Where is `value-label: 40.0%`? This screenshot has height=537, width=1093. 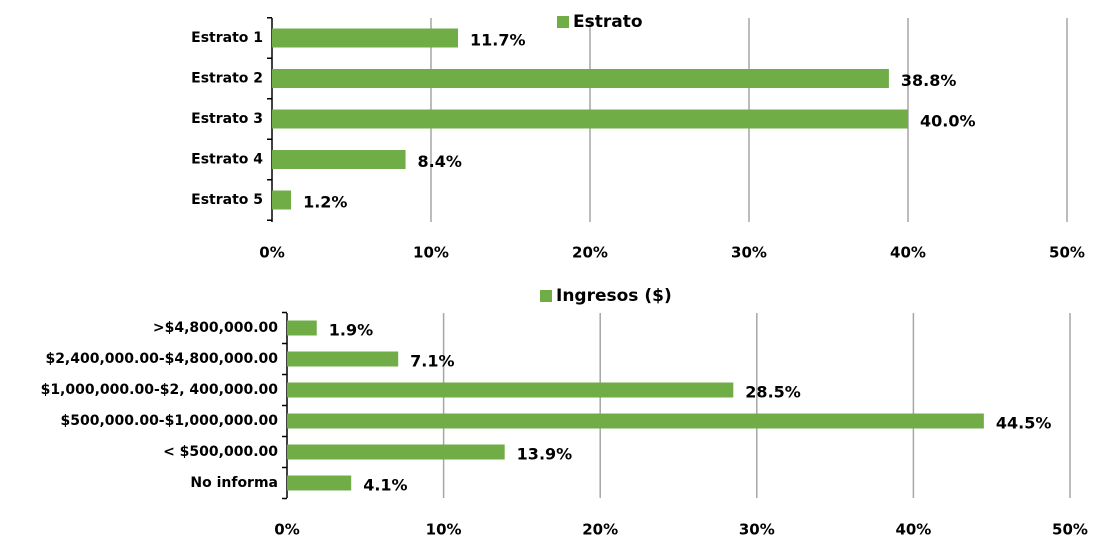
value-label: 40.0% is located at coordinates (948, 121).